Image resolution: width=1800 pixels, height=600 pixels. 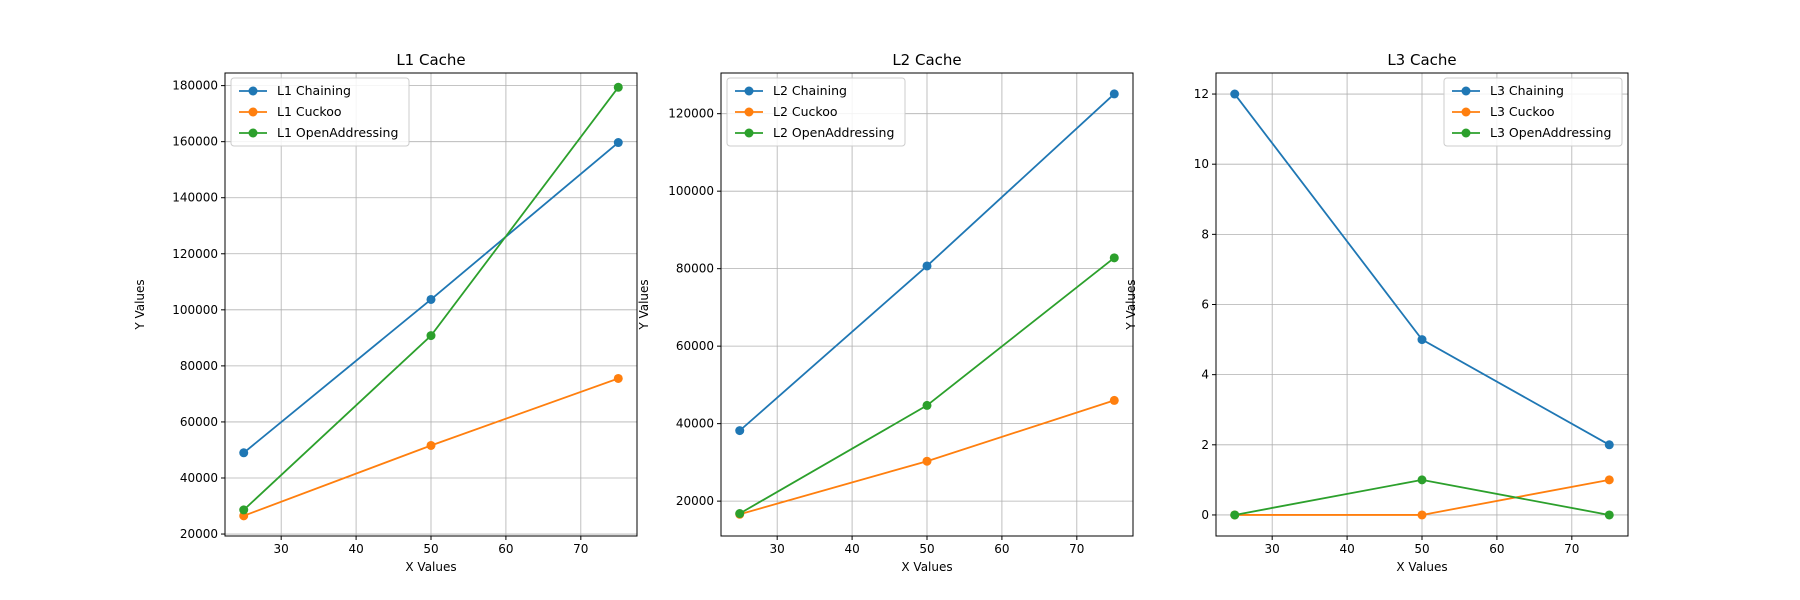 I want to click on chart-title: L3 Cache, so click(x=1421, y=60).